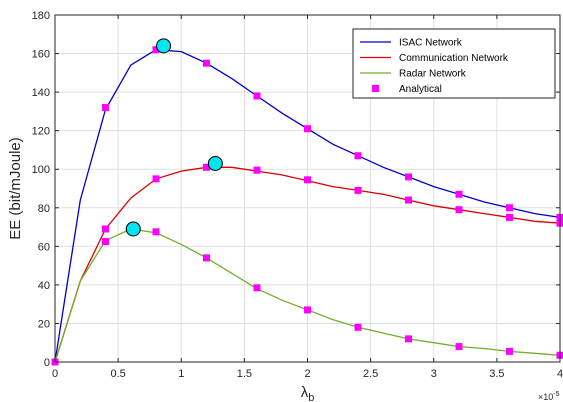  Describe the element at coordinates (41, 132) in the screenshot. I see `y-tick-label: 120` at that location.